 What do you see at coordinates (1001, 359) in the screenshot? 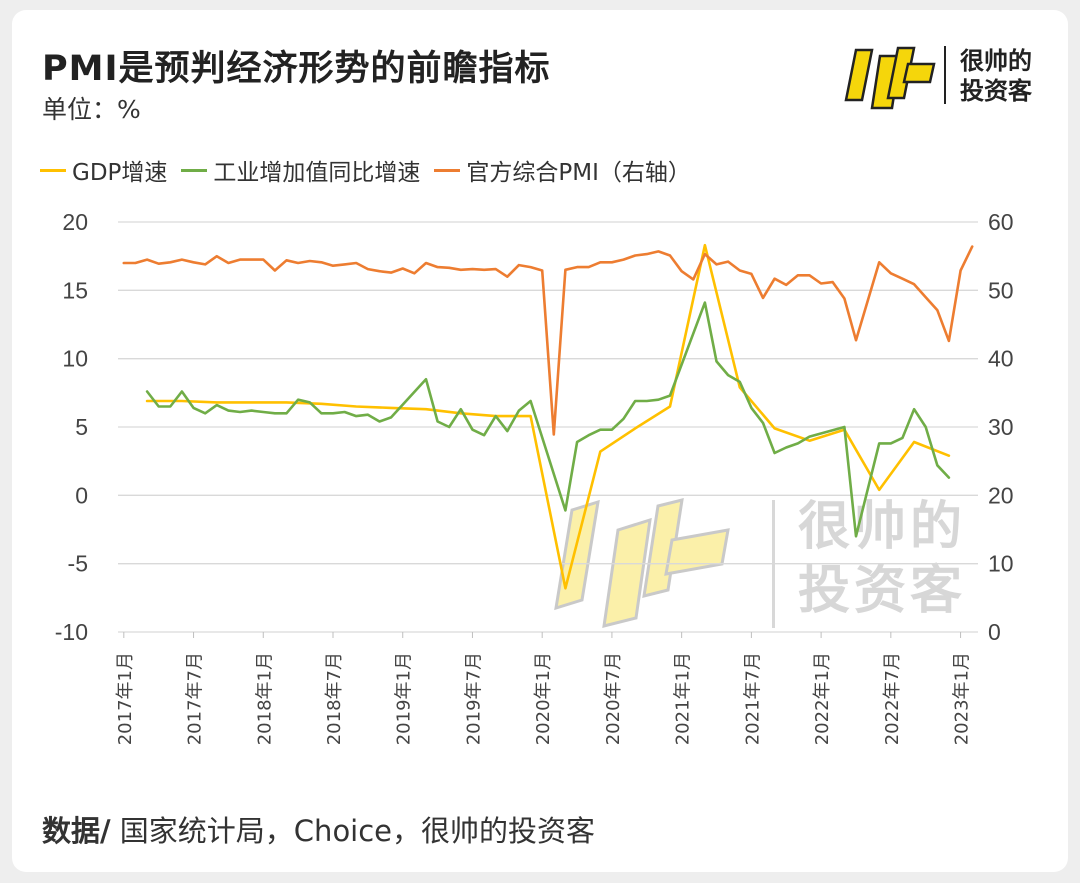
I see `y-tick-right: 40` at bounding box center [1001, 359].